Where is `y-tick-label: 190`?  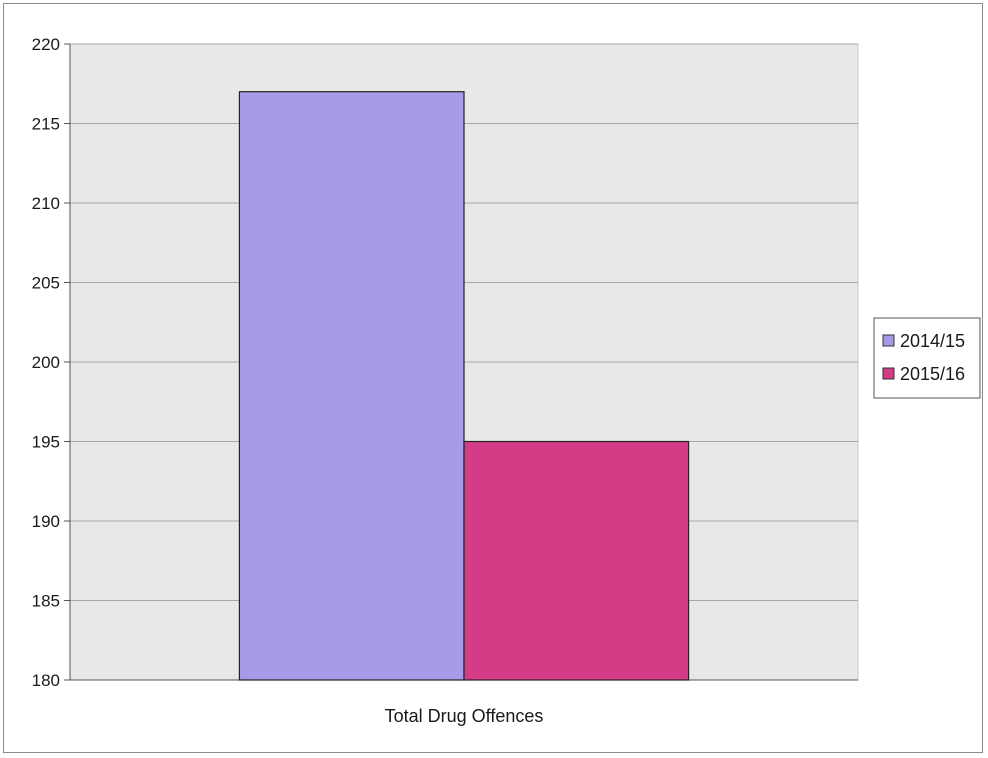
y-tick-label: 190 is located at coordinates (46, 521).